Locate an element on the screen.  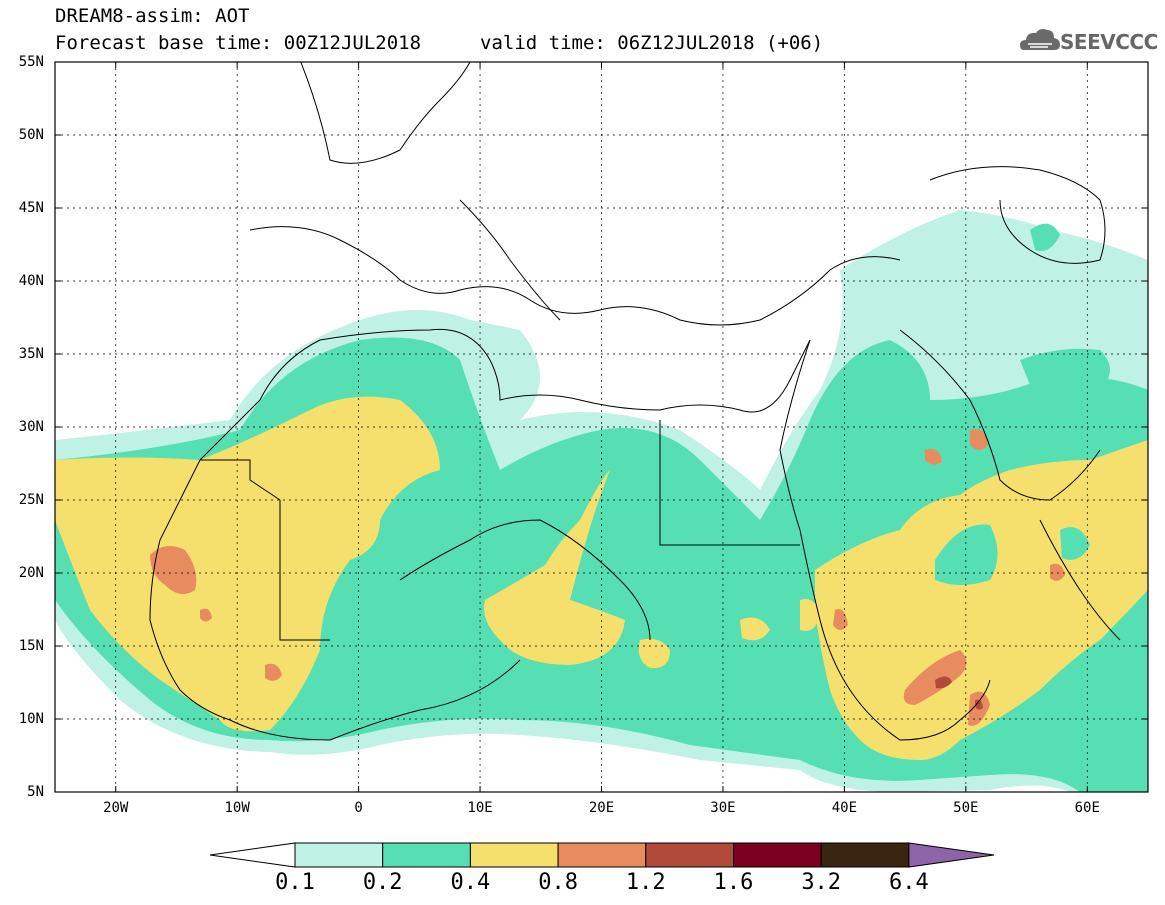
colorbar-label: 1.2 is located at coordinates (645, 882).